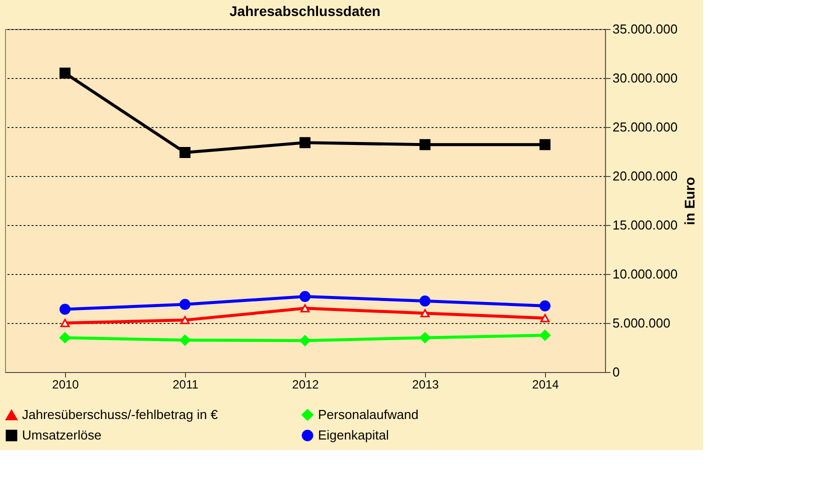  What do you see at coordinates (546, 385) in the screenshot?
I see `x-tick-label: 2014` at bounding box center [546, 385].